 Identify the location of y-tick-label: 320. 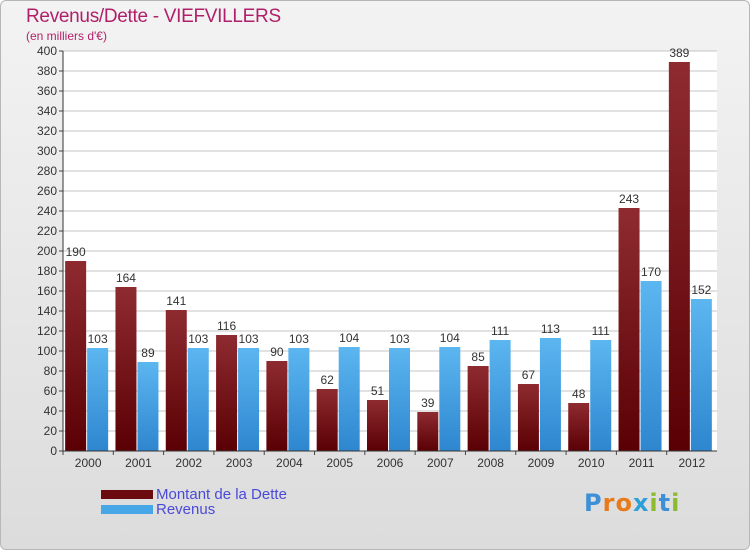
(47, 131).